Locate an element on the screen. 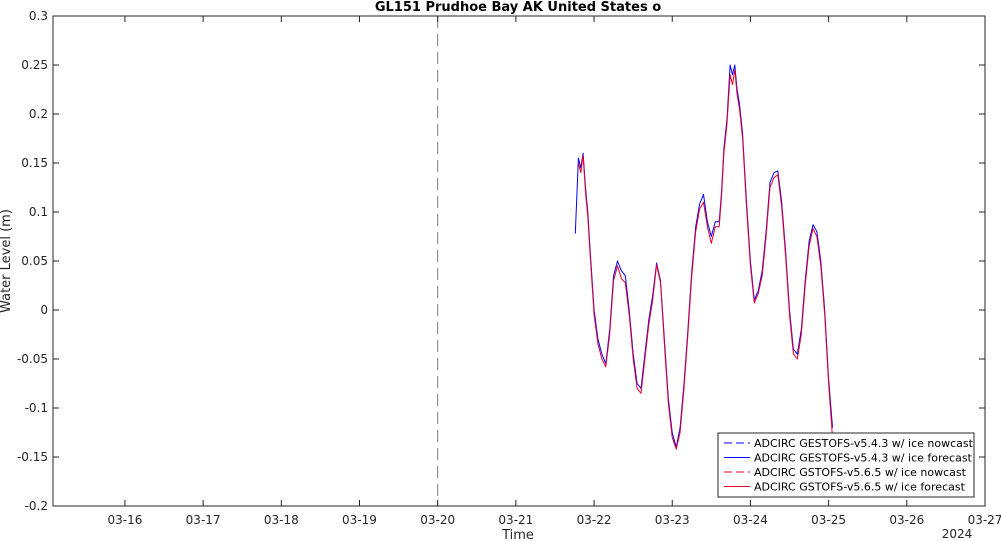 The height and width of the screenshot is (541, 1001). y-tick-label: 0.1 is located at coordinates (38, 212).